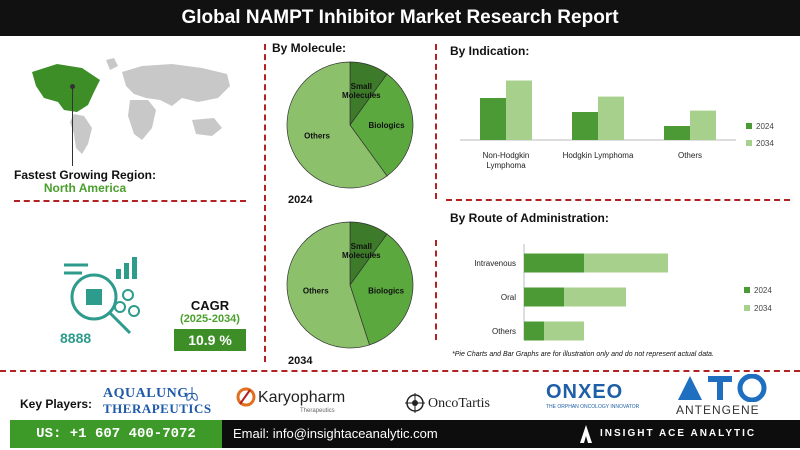  What do you see at coordinates (765, 143) in the screenshot?
I see `indication-legend-2034: 2034` at bounding box center [765, 143].